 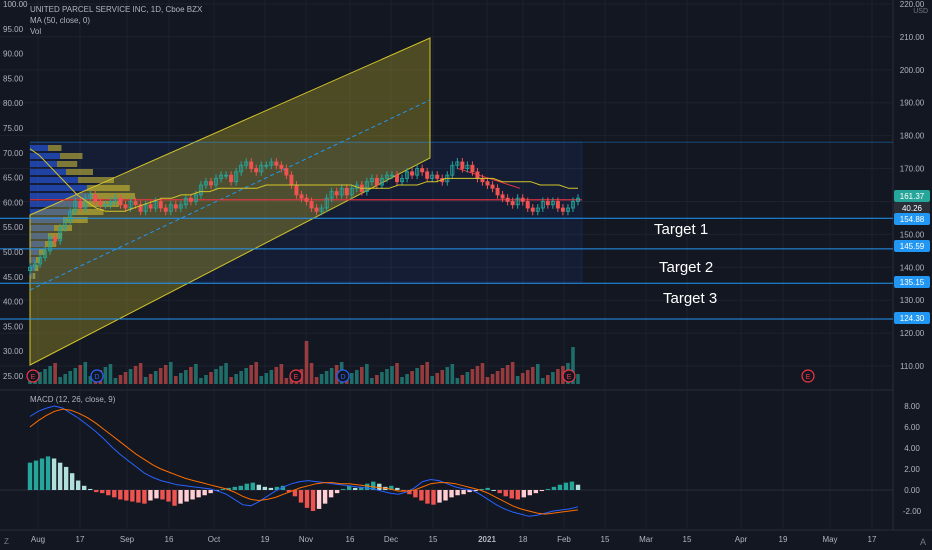 I want to click on price-axis-label-bg, so click(x=912, y=246).